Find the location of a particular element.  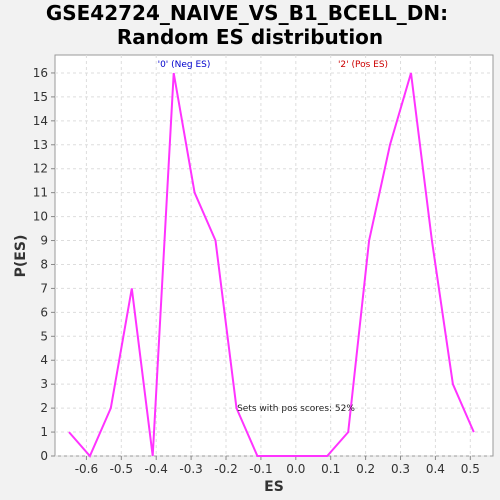

pos-es-label: '2' (Pos ES) is located at coordinates (363, 65).